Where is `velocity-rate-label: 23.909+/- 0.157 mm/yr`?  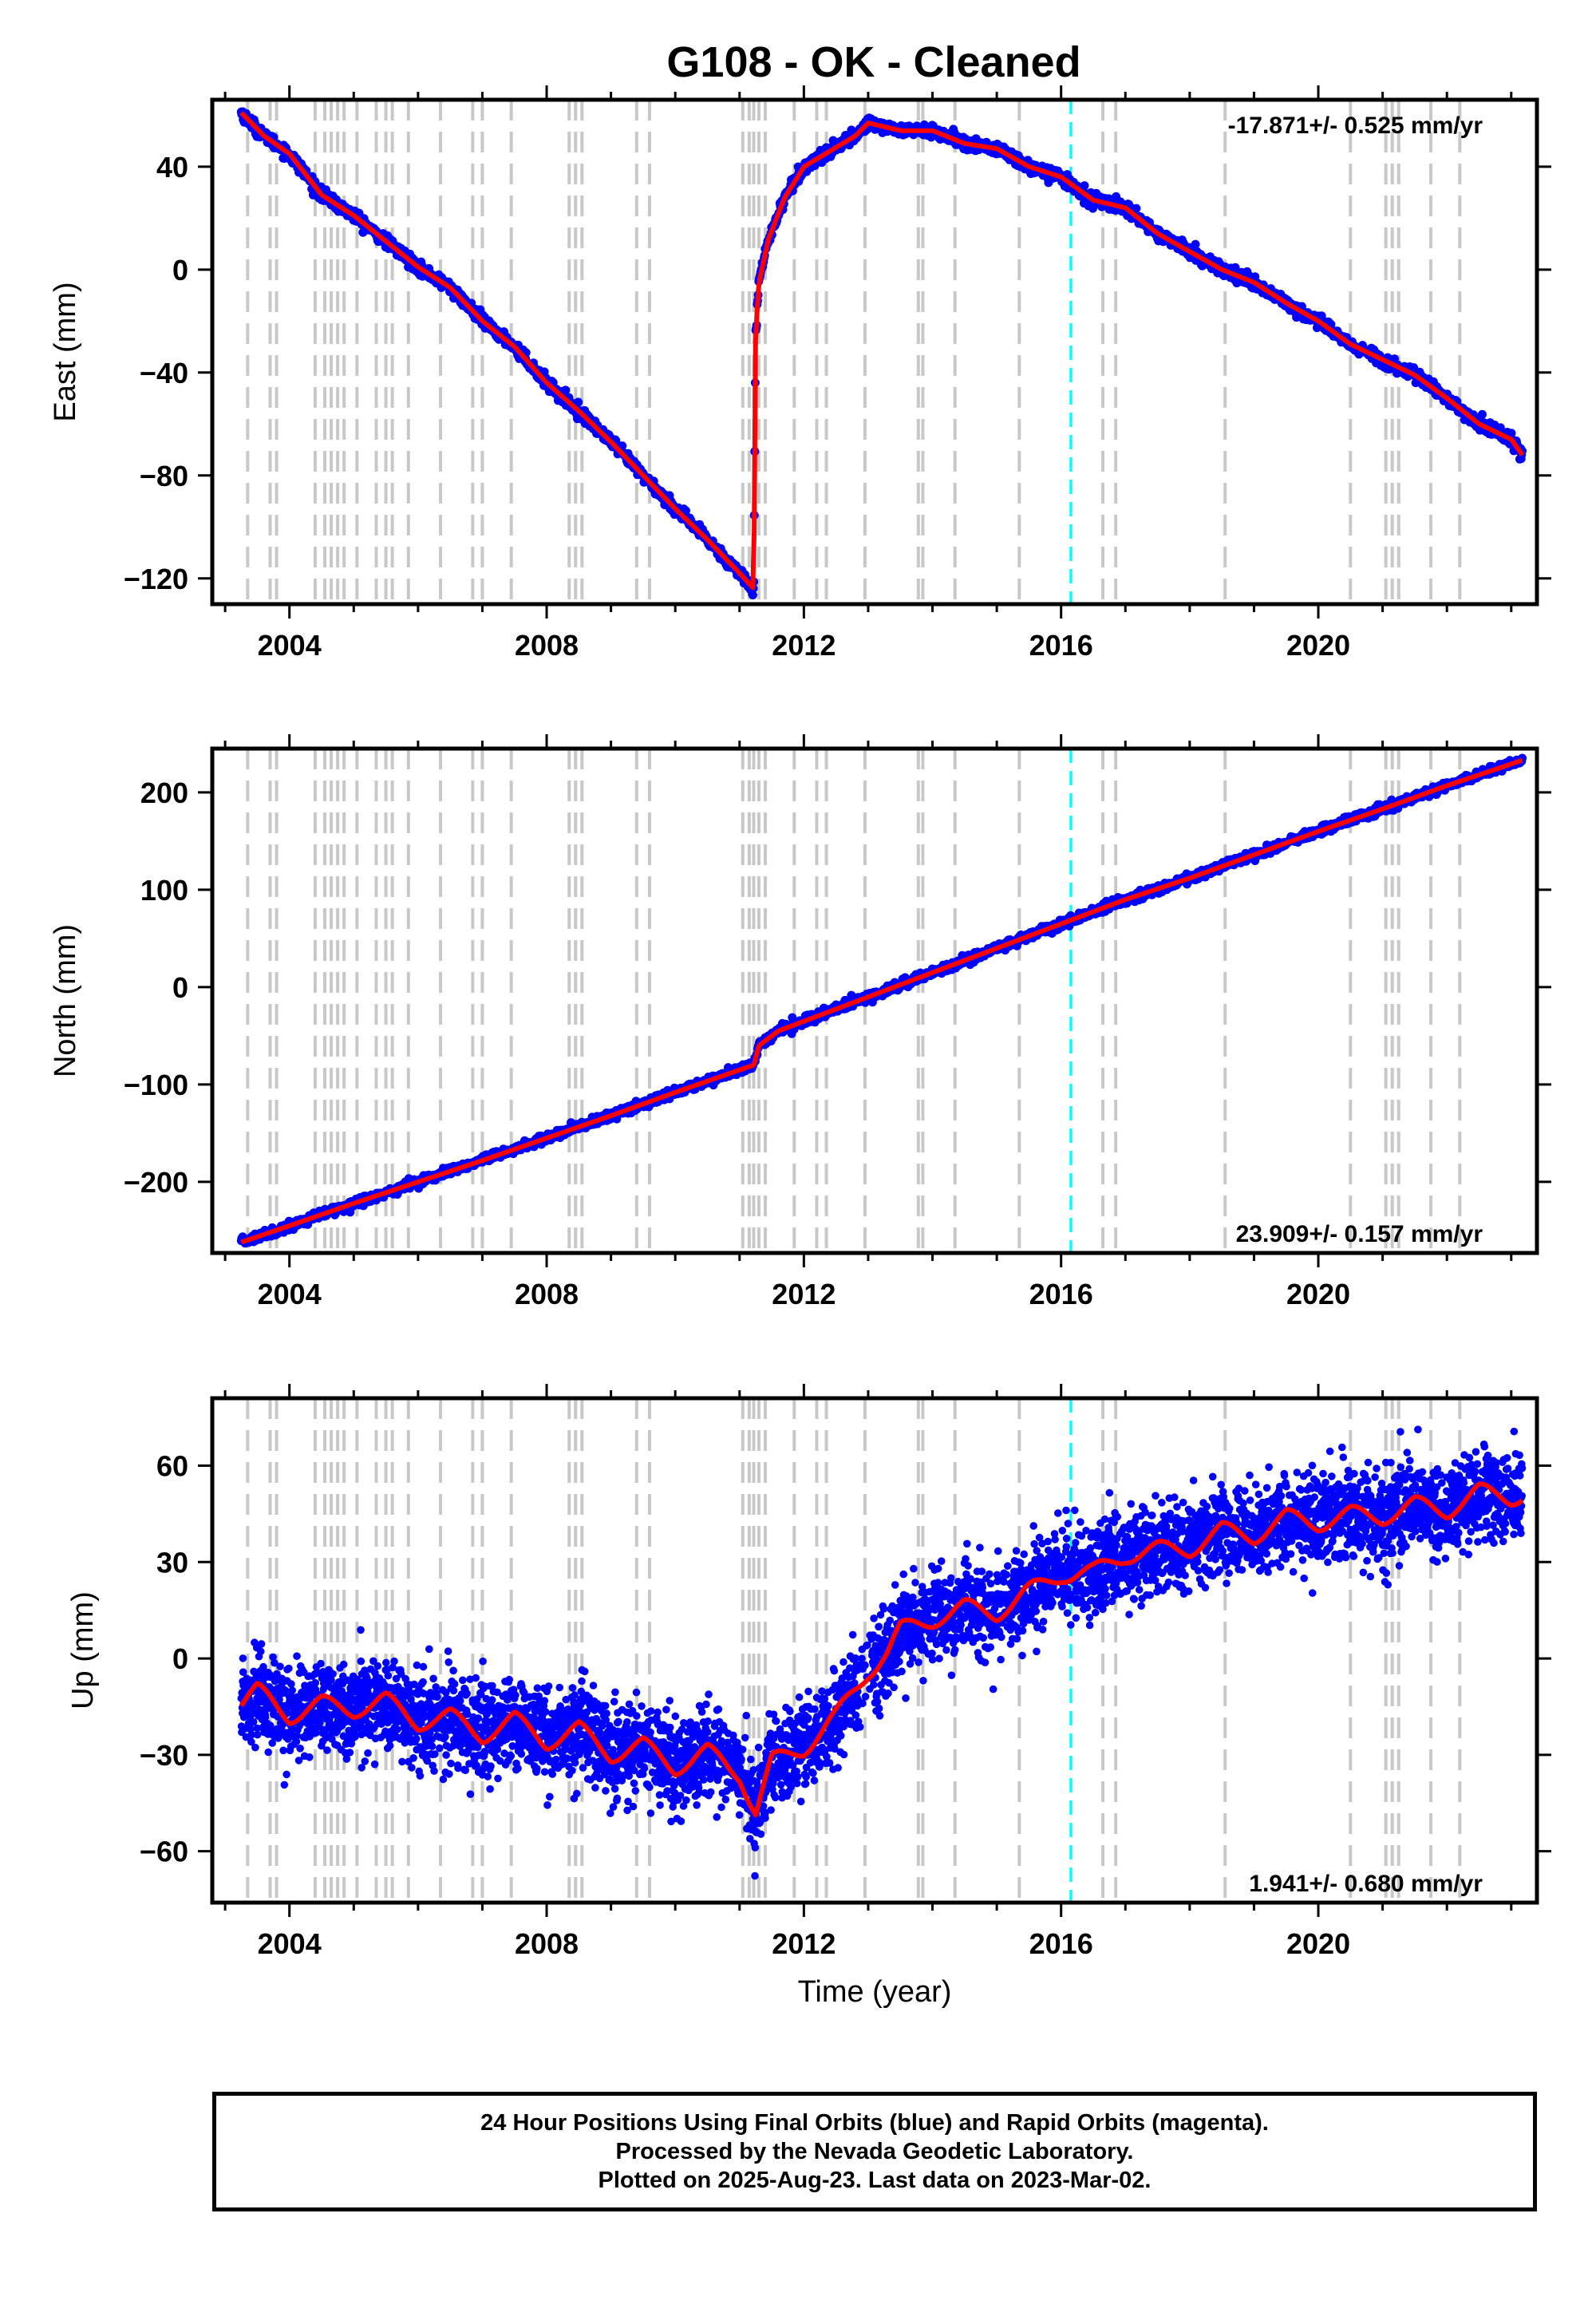
velocity-rate-label: 23.909+/- 0.157 mm/yr is located at coordinates (1359, 1234).